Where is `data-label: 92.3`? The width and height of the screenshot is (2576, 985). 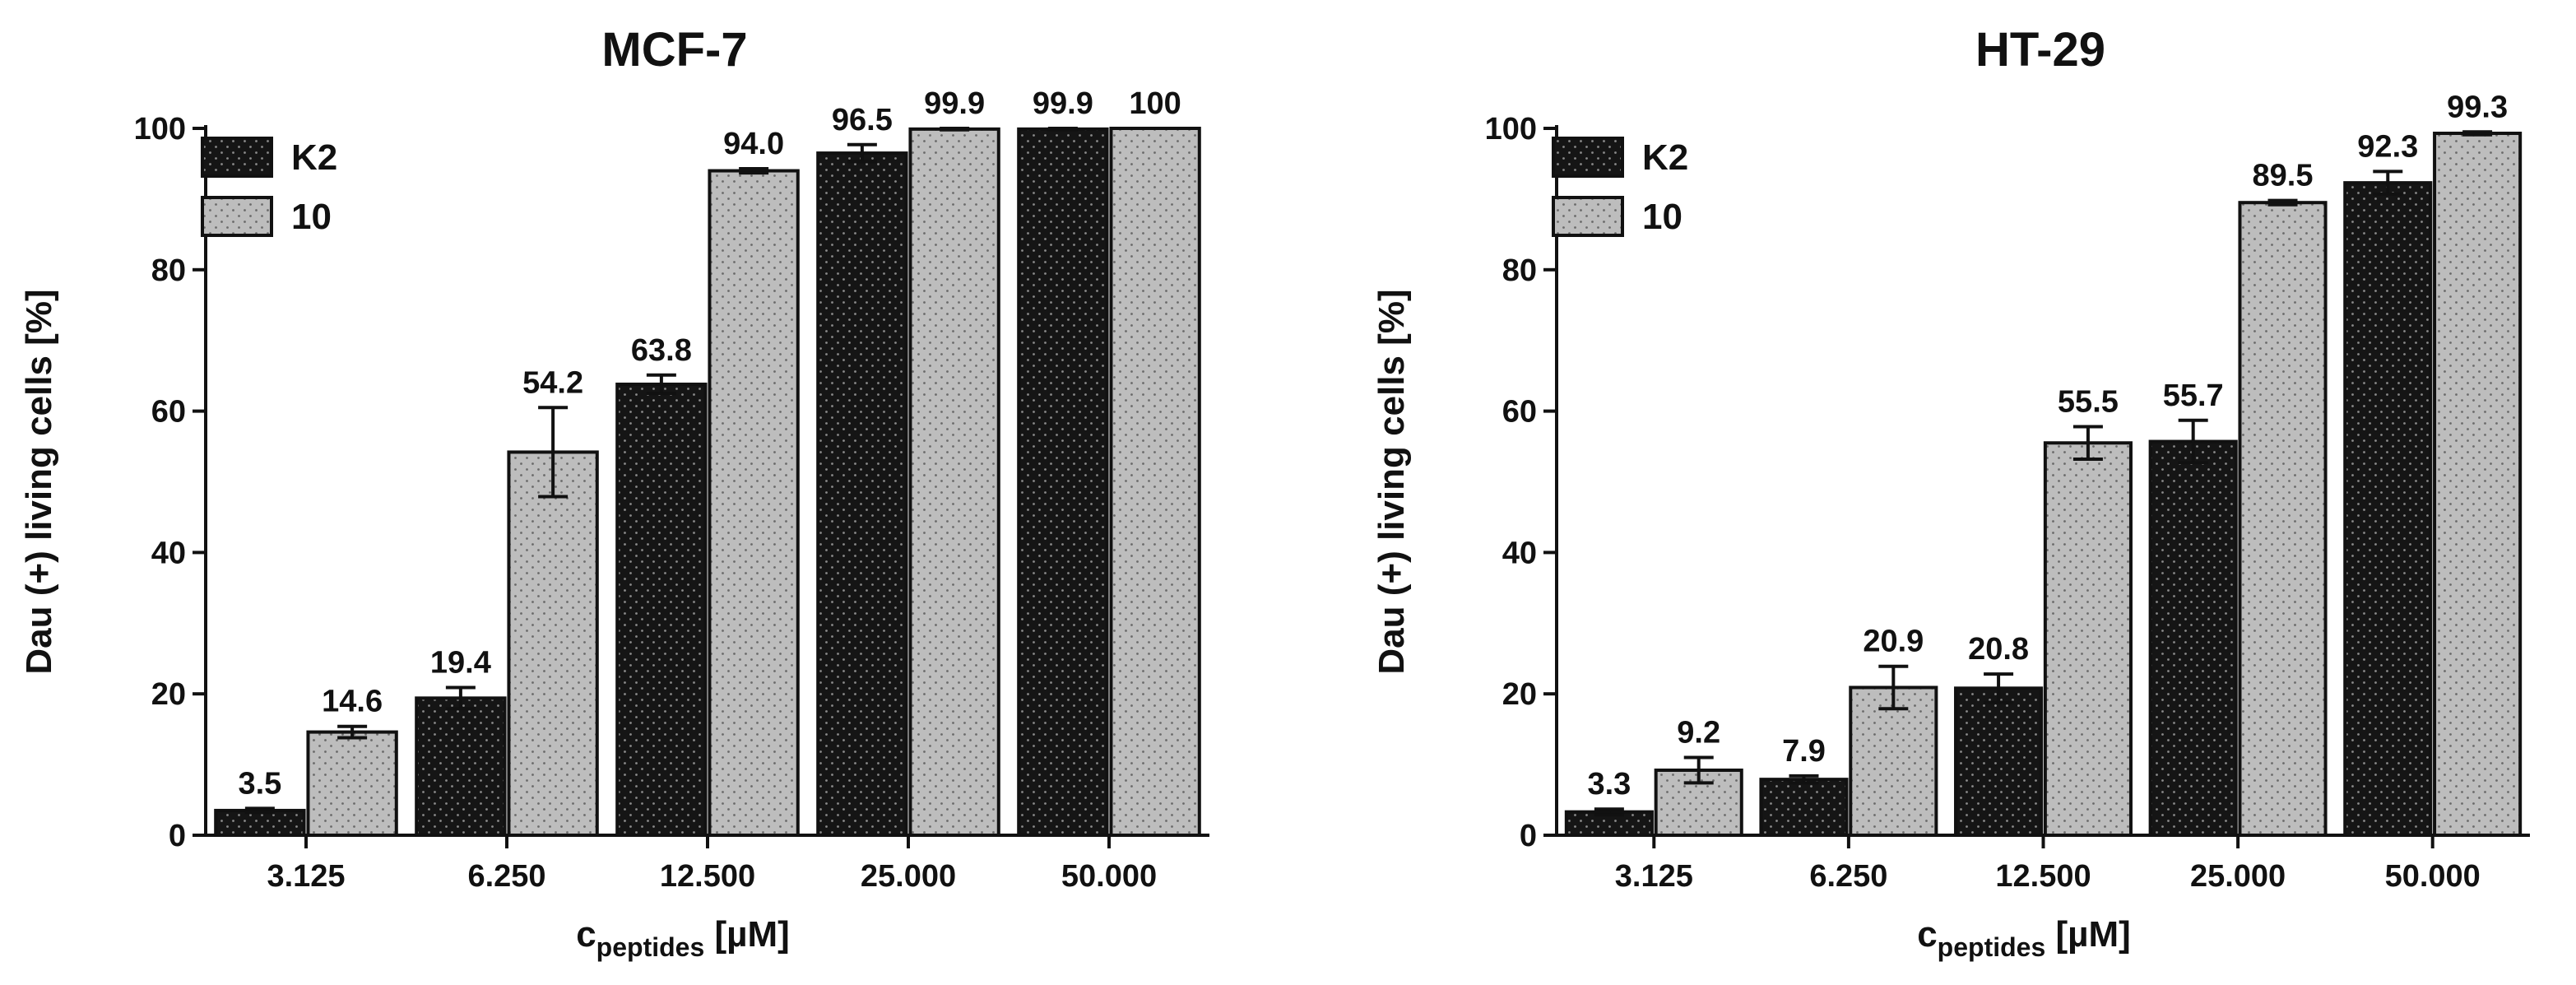 data-label: 92.3 is located at coordinates (2387, 146).